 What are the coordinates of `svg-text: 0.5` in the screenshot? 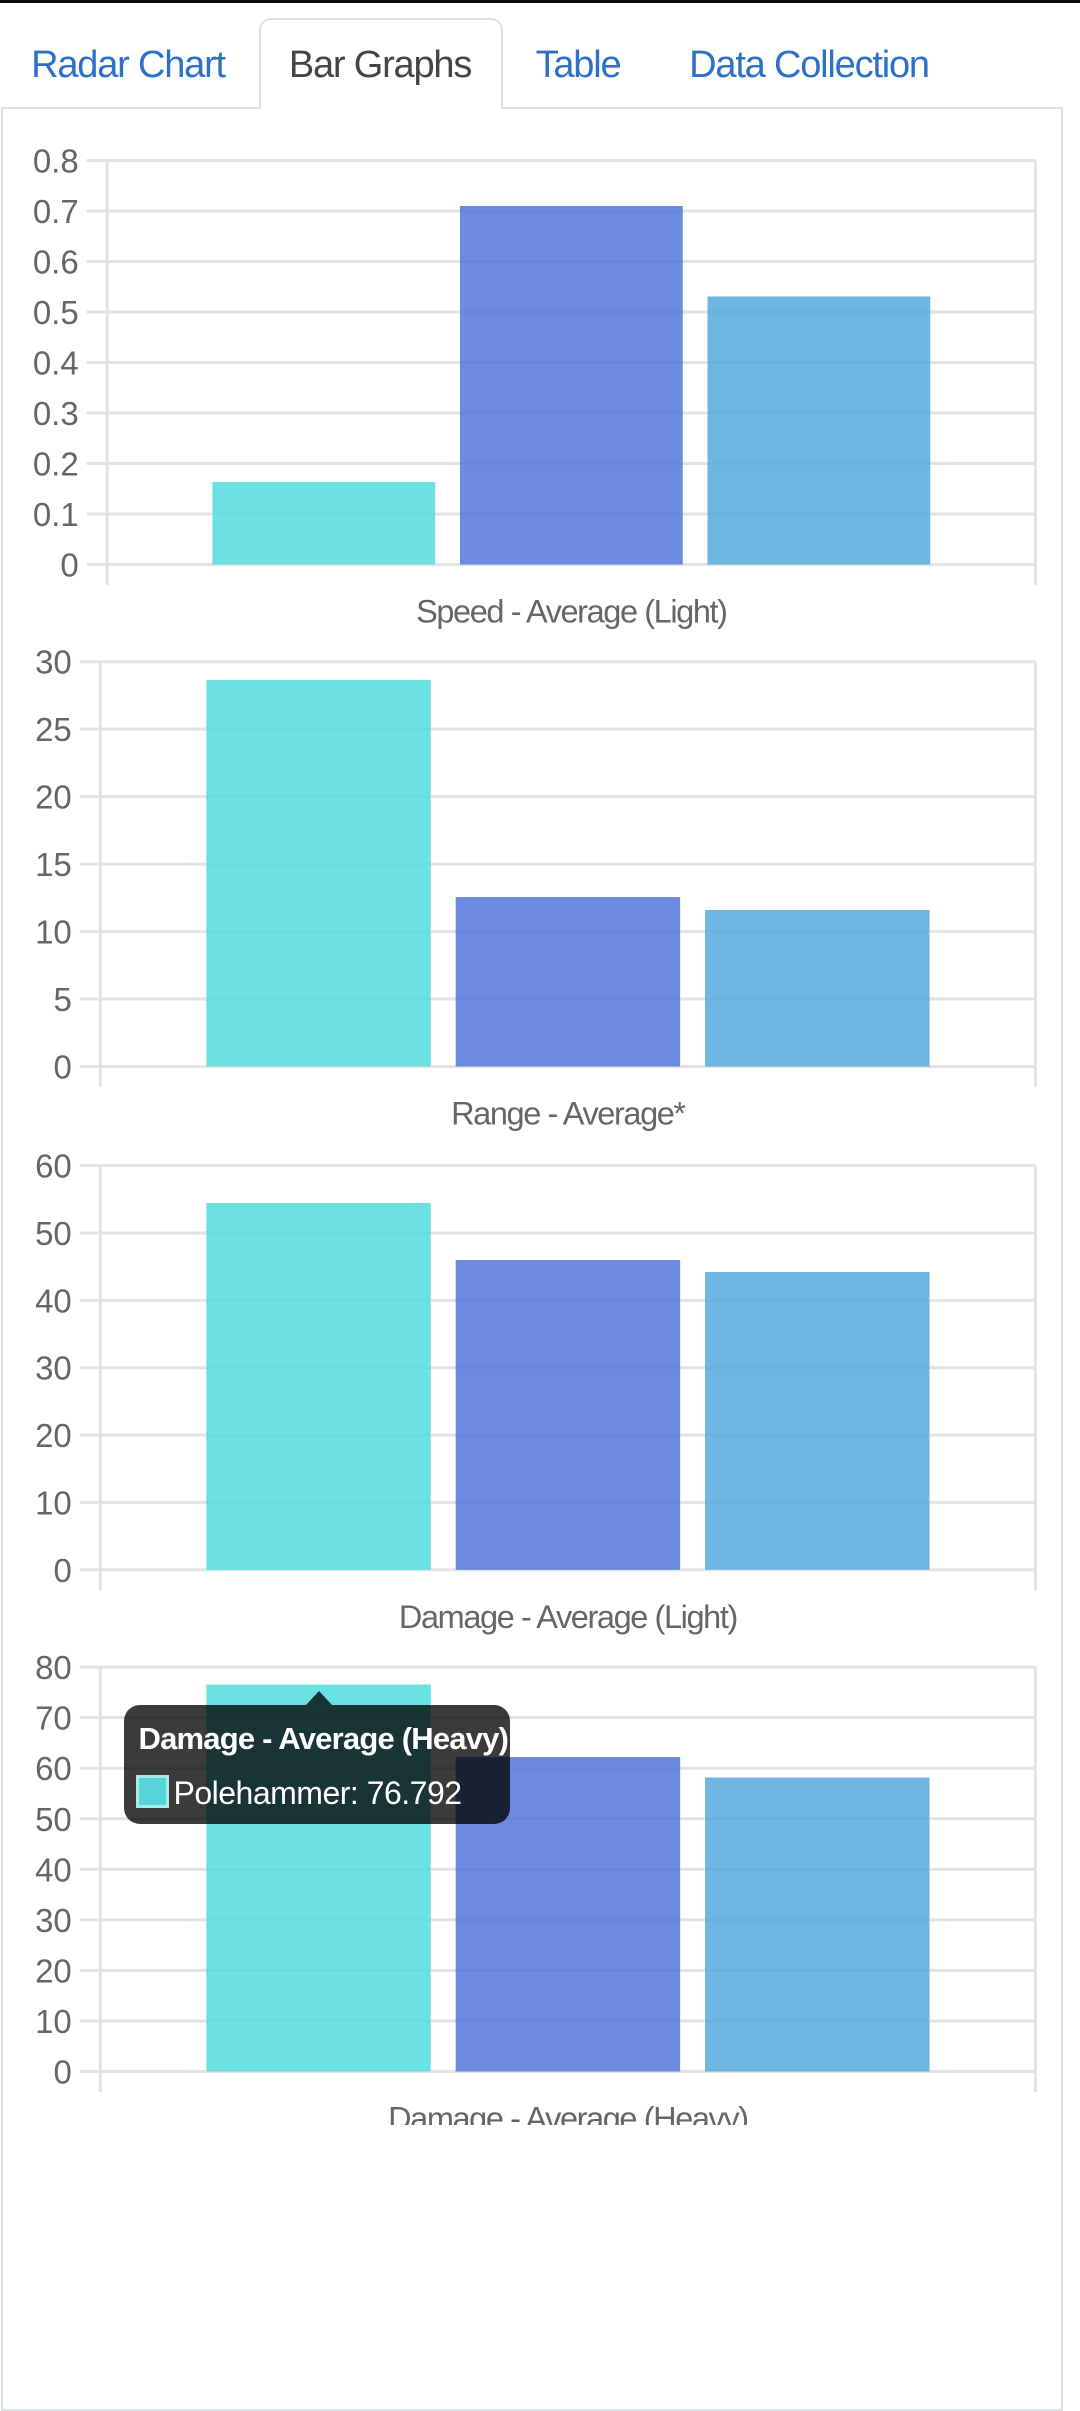 It's located at (56, 312).